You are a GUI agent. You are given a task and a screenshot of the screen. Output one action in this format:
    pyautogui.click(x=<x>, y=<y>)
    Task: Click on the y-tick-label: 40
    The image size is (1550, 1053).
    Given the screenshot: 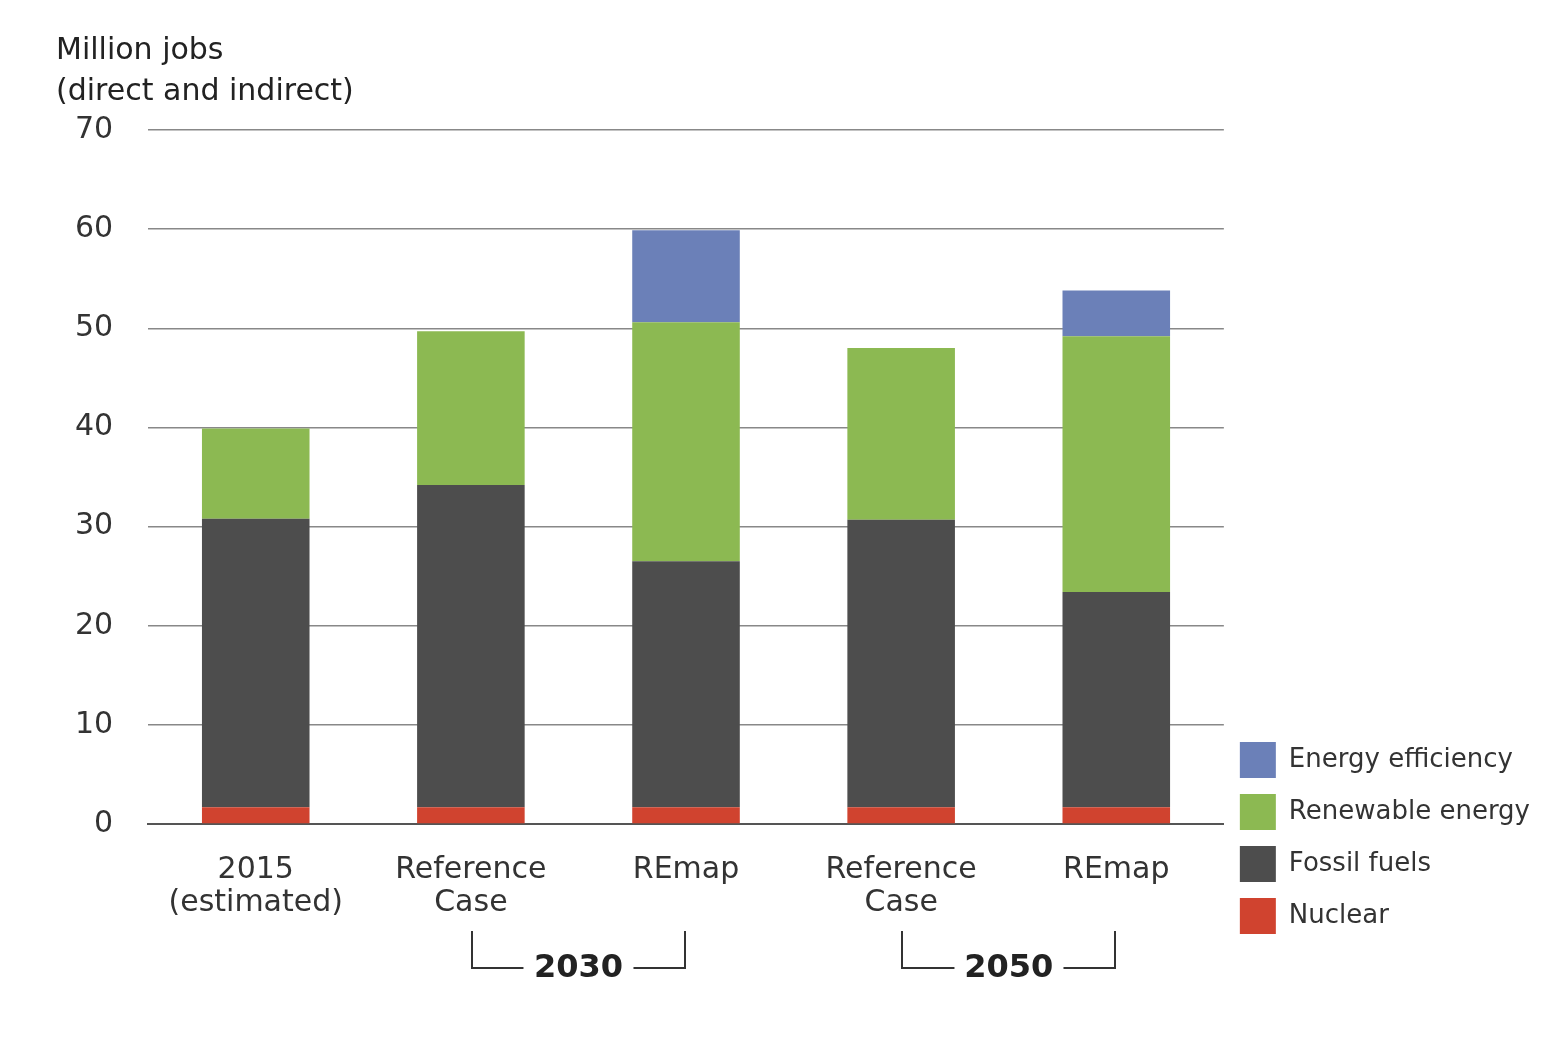 What is the action you would take?
    pyautogui.click(x=94, y=425)
    